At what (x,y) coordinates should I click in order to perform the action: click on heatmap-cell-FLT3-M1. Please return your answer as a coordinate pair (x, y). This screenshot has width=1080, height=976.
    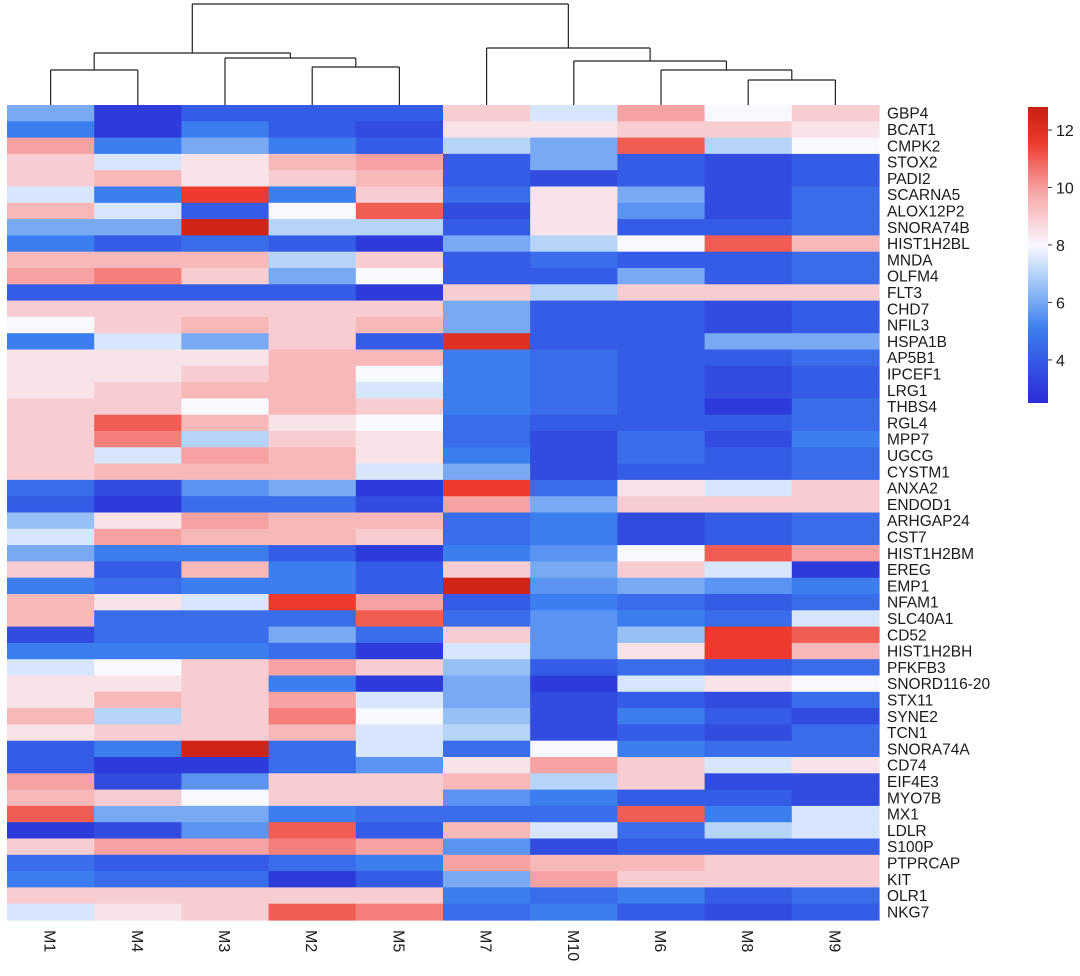
    Looking at the image, I should click on (51, 293).